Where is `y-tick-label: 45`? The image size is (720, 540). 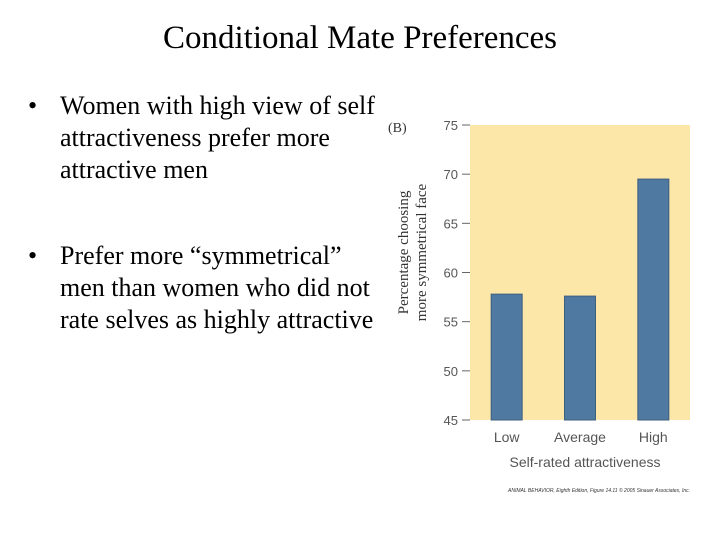
y-tick-label: 45 is located at coordinates (451, 420).